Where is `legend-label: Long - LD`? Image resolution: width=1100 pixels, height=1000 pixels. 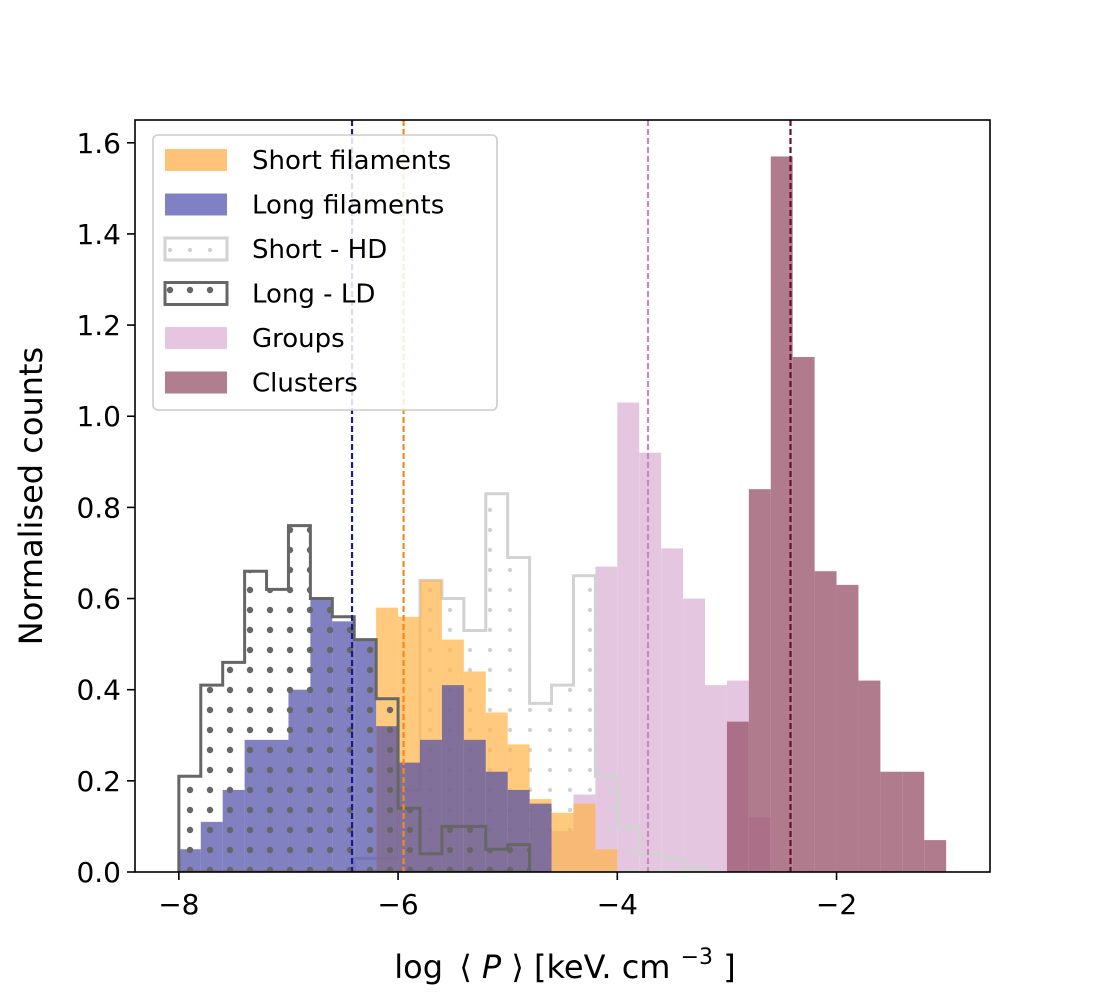 legend-label: Long - LD is located at coordinates (313, 295).